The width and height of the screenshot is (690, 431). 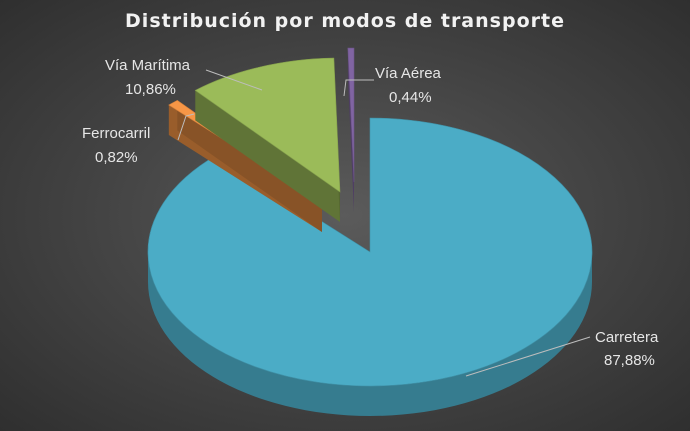 I want to click on pie-slice-via-aerea, so click(x=351, y=129).